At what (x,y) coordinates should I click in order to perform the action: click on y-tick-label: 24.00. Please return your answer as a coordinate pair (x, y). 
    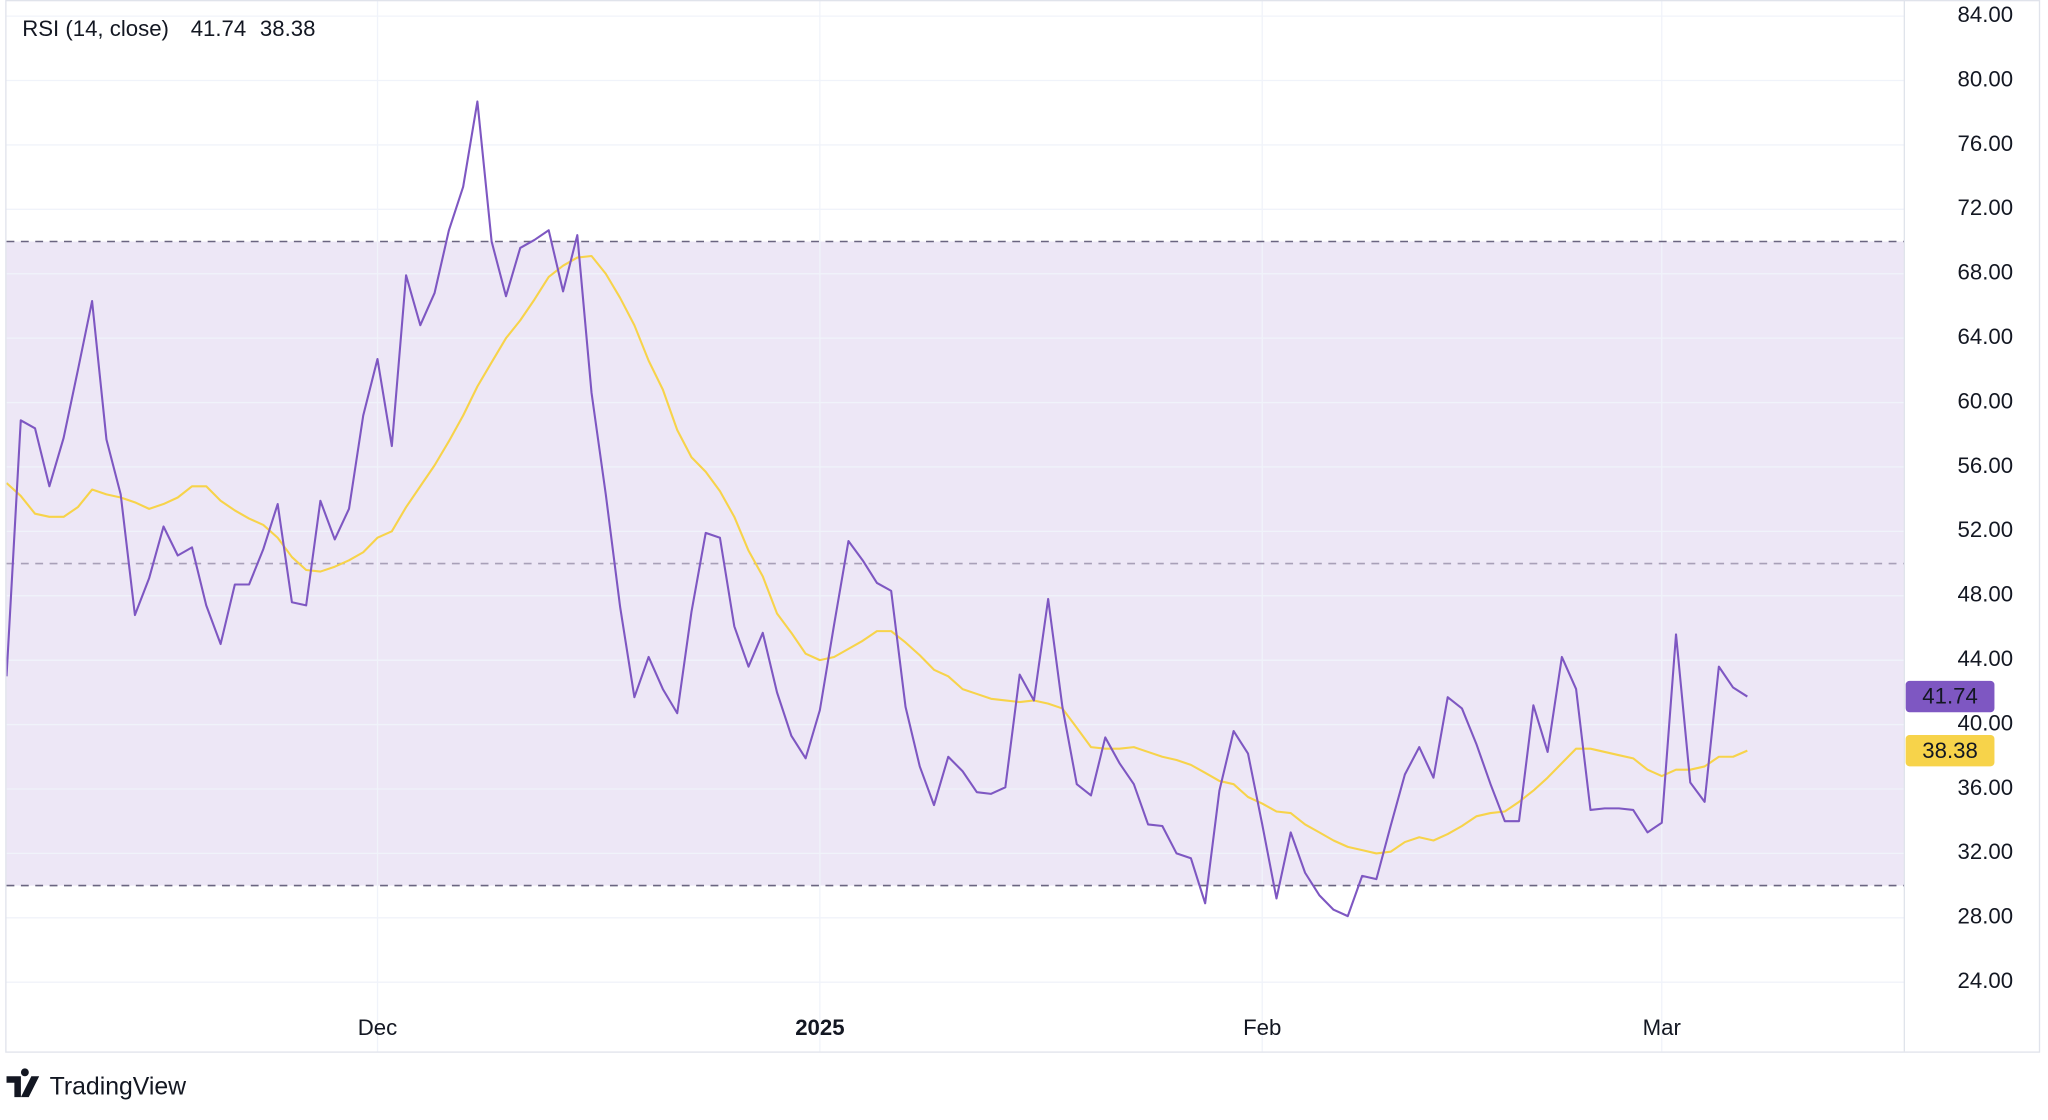
    Looking at the image, I should click on (1986, 980).